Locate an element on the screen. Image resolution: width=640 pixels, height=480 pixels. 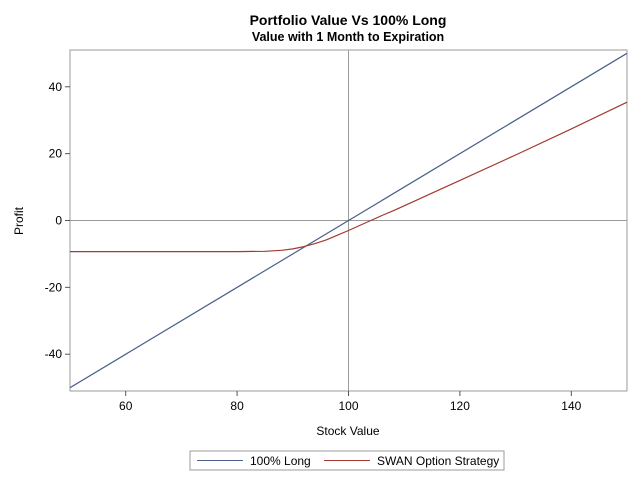
x-tick-label: 80 is located at coordinates (237, 406).